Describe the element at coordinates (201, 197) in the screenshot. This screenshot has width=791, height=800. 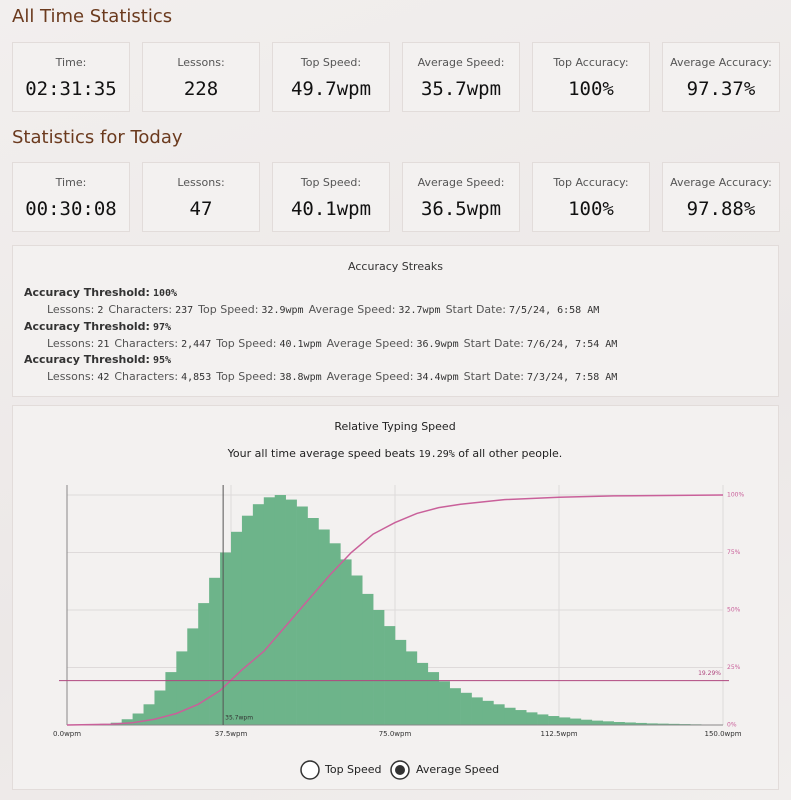
I see `stat-card: Lessons: 47` at that location.